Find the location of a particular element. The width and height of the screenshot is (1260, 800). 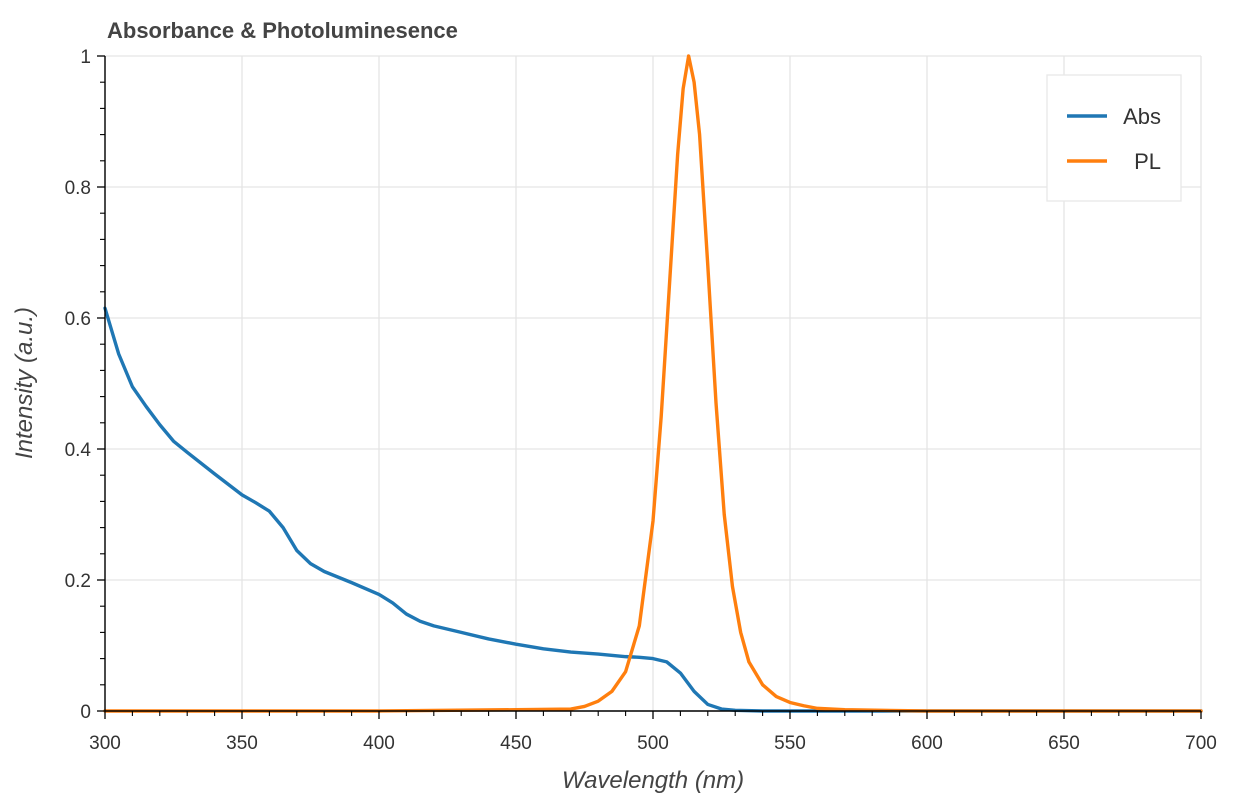

y-tick-label: 0.8 is located at coordinates (78, 188).